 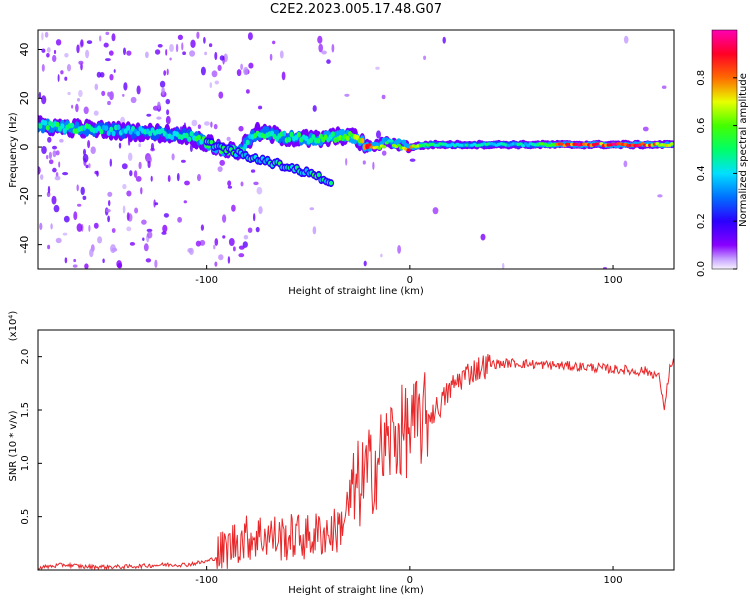 What do you see at coordinates (206, 280) in the screenshot?
I see `x-tick-label: -100` at bounding box center [206, 280].